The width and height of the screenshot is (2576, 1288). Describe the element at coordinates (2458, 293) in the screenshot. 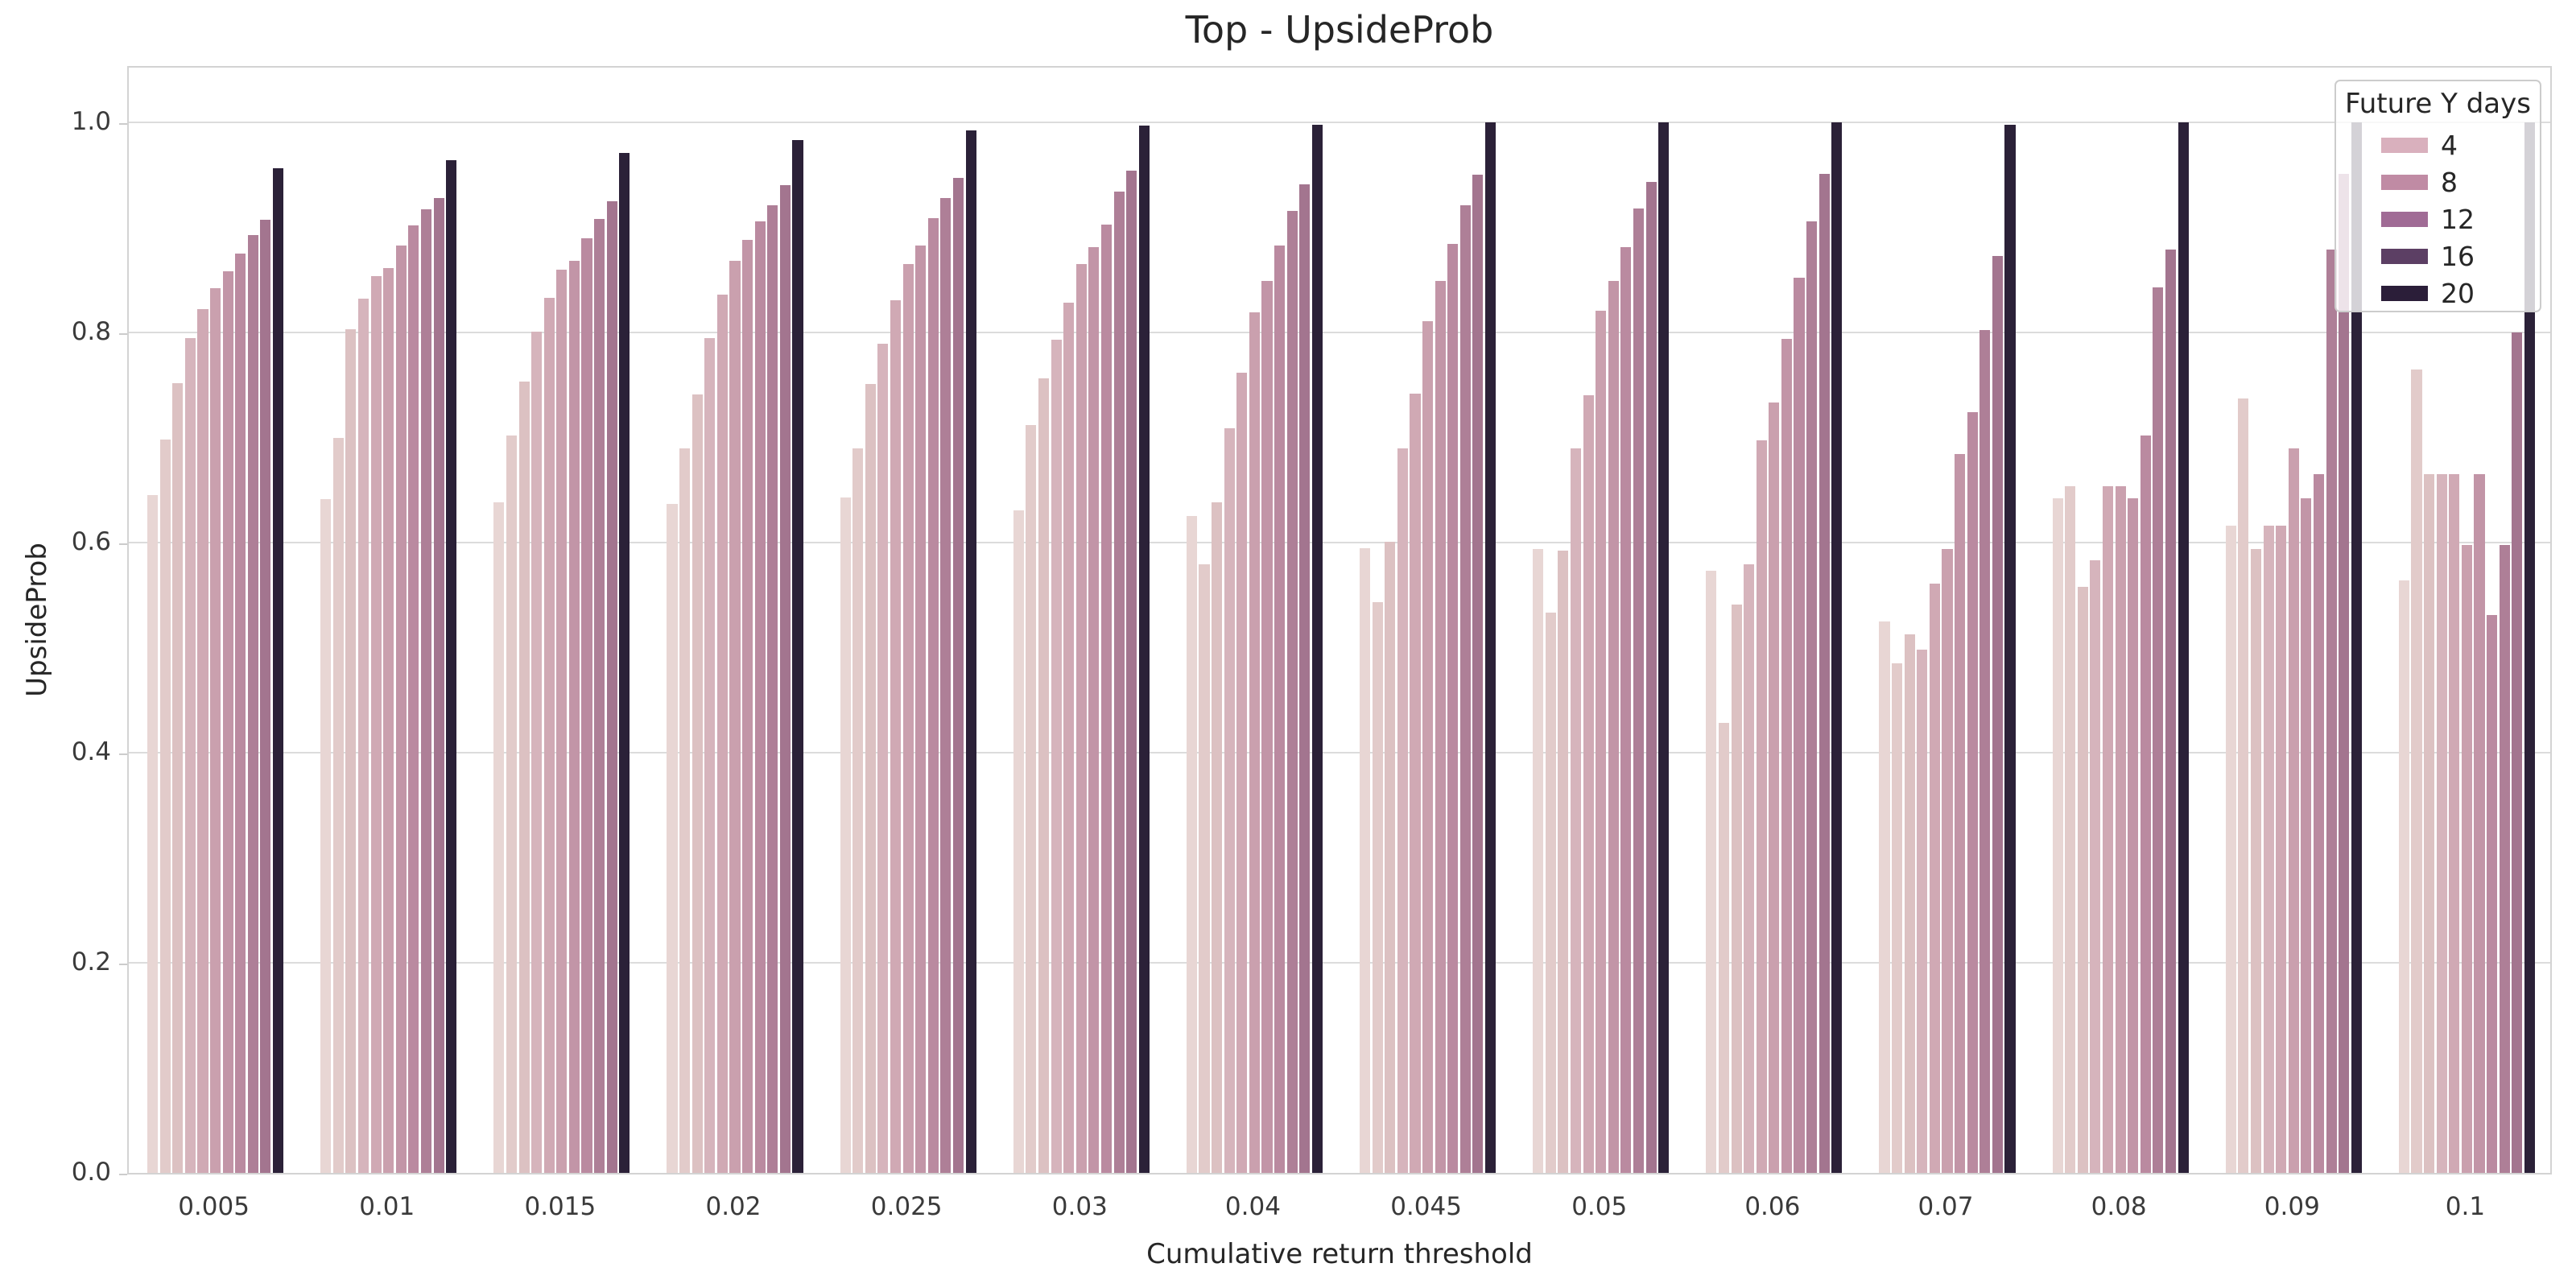

I see `legend-label: 20` at that location.